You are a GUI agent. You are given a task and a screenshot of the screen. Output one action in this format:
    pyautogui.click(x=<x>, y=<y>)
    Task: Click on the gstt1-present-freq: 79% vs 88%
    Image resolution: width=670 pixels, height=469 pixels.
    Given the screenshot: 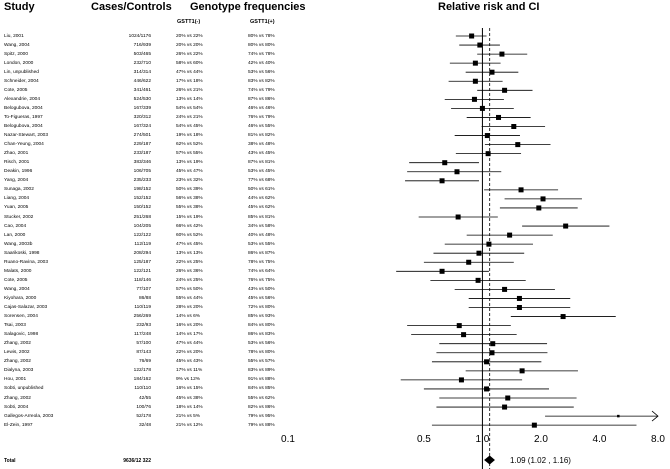 What is the action you would take?
    pyautogui.click(x=261, y=425)
    